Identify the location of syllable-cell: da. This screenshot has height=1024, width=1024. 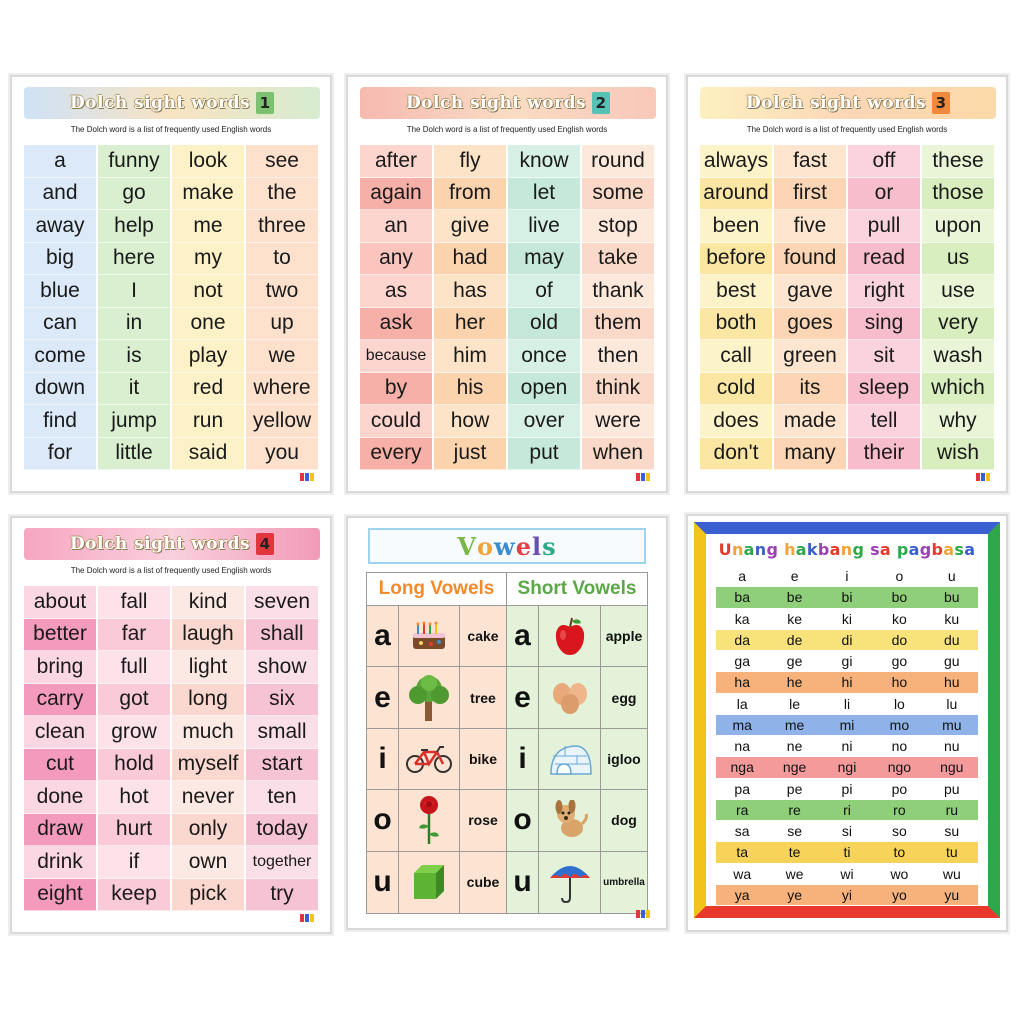
(742, 640).